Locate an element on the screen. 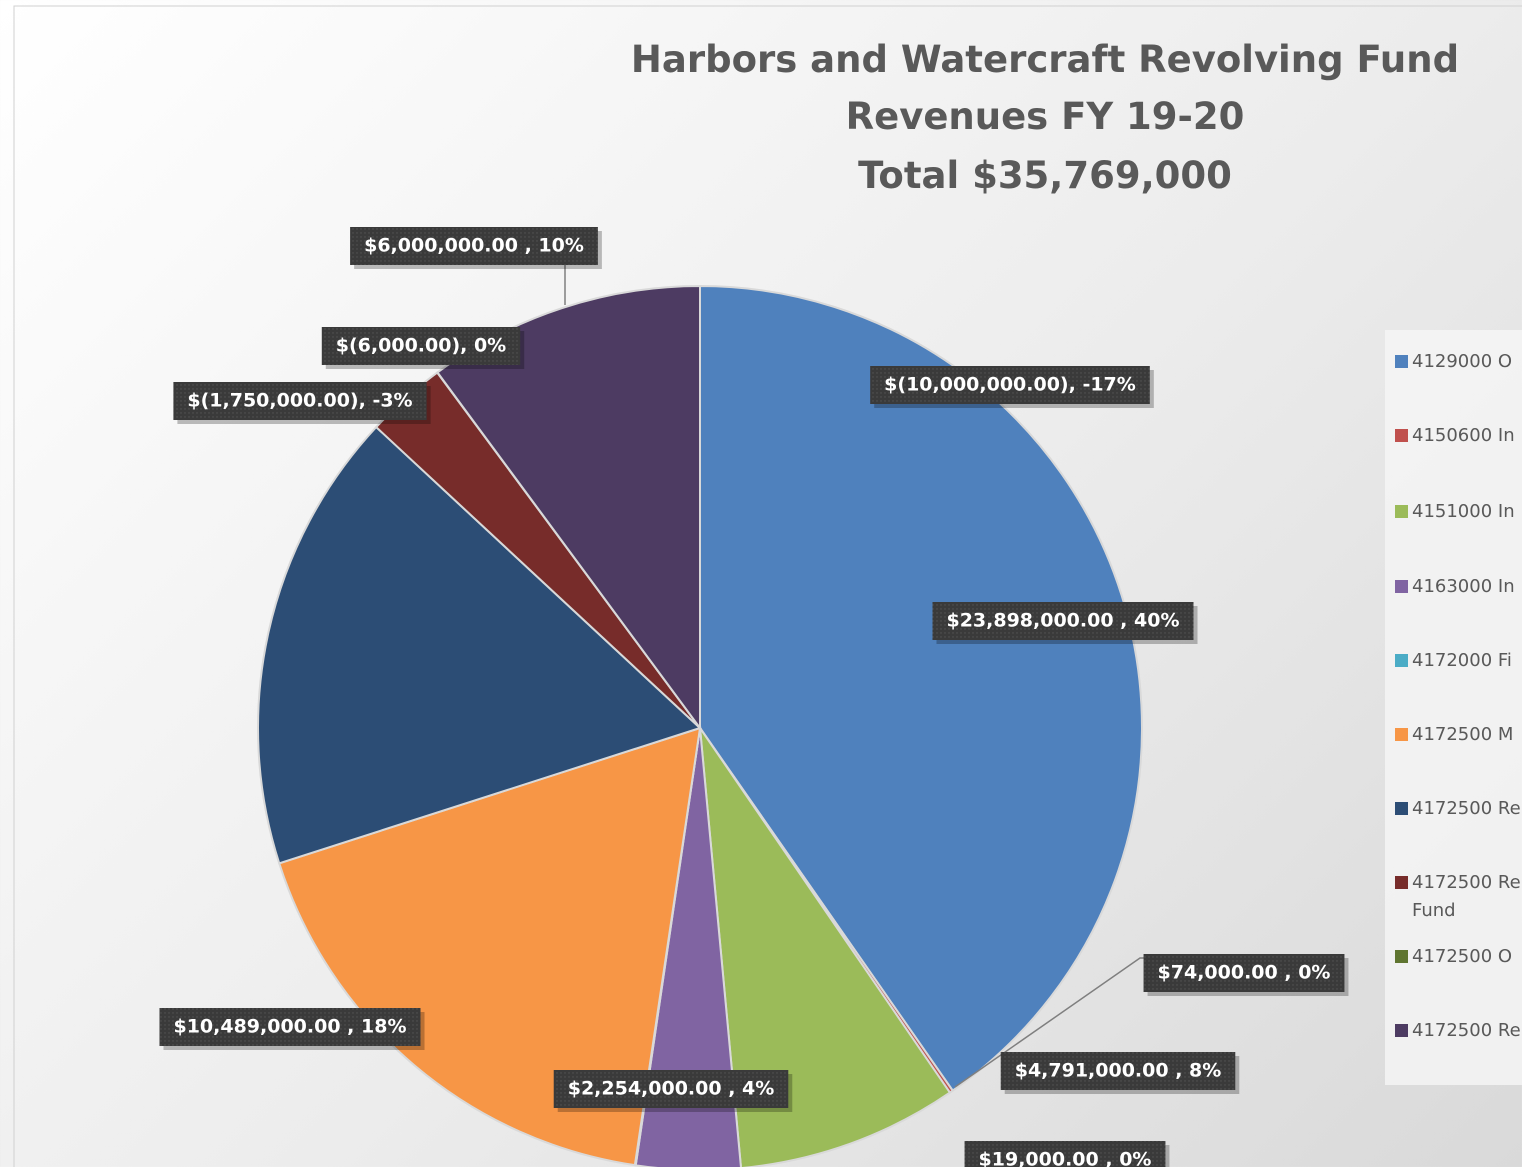 This screenshot has width=1522, height=1167. legend-label: 4163000 In is located at coordinates (1463, 586).